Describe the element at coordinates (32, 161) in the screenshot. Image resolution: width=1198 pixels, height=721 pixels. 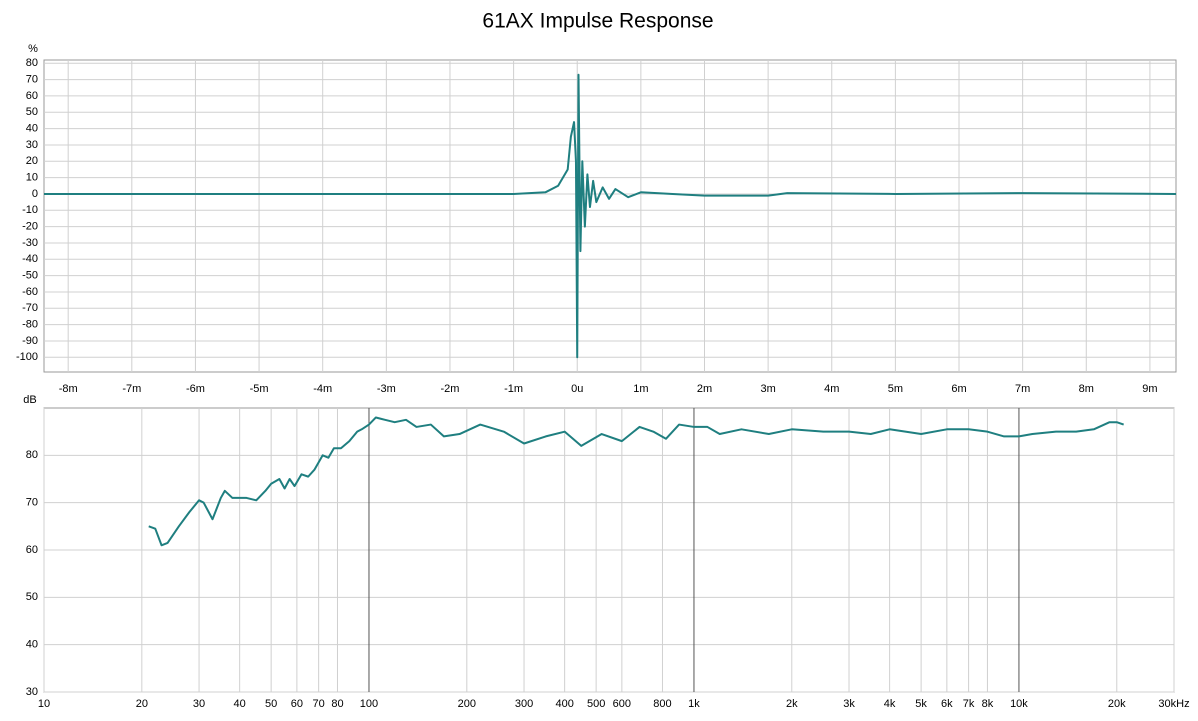
I see `y-tick-label: 20` at that location.